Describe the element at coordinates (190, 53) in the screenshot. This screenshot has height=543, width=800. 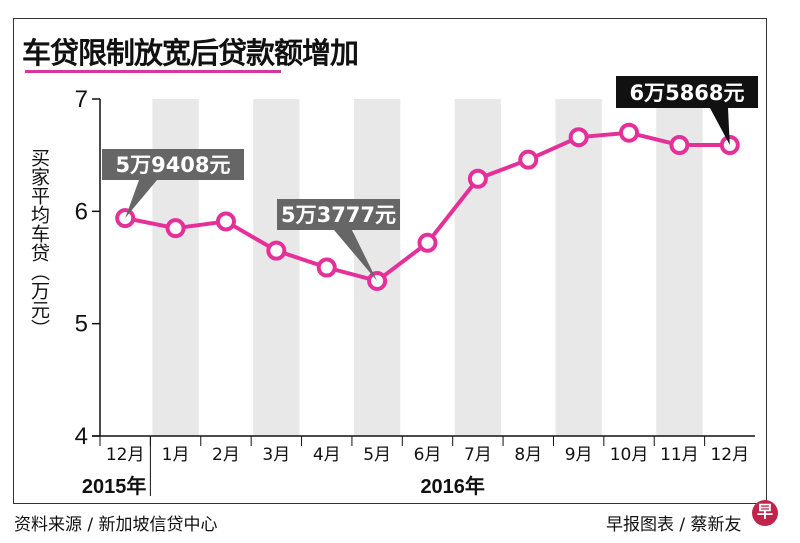
I see `chart-title: 车贷限制放宽后贷款额增加` at that location.